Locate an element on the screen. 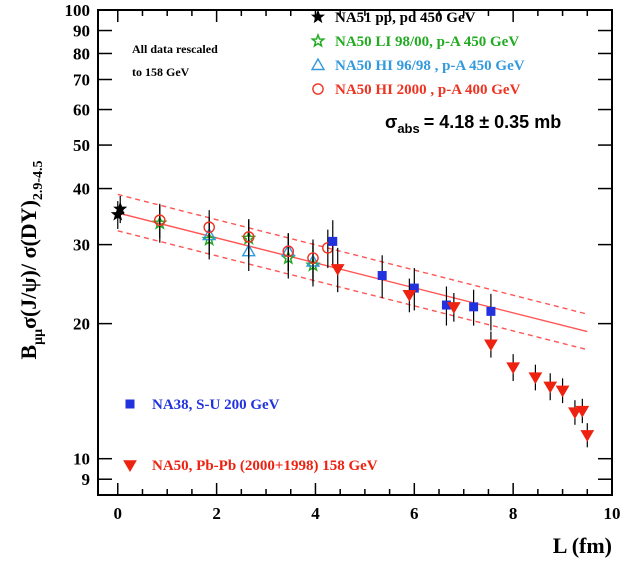 The width and height of the screenshot is (635, 562). legend-label: NA50 HI 2000 , p-A 400 GeV is located at coordinates (428, 90).